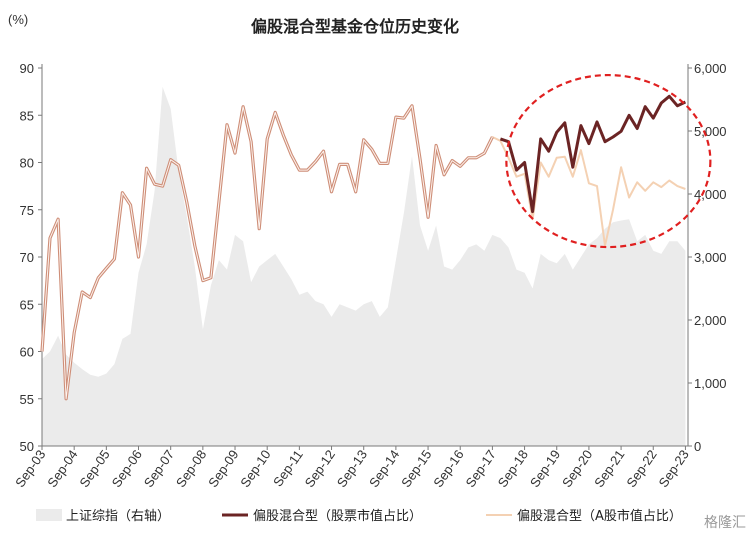  I want to click on y-tick-label: 60, so click(27, 352).